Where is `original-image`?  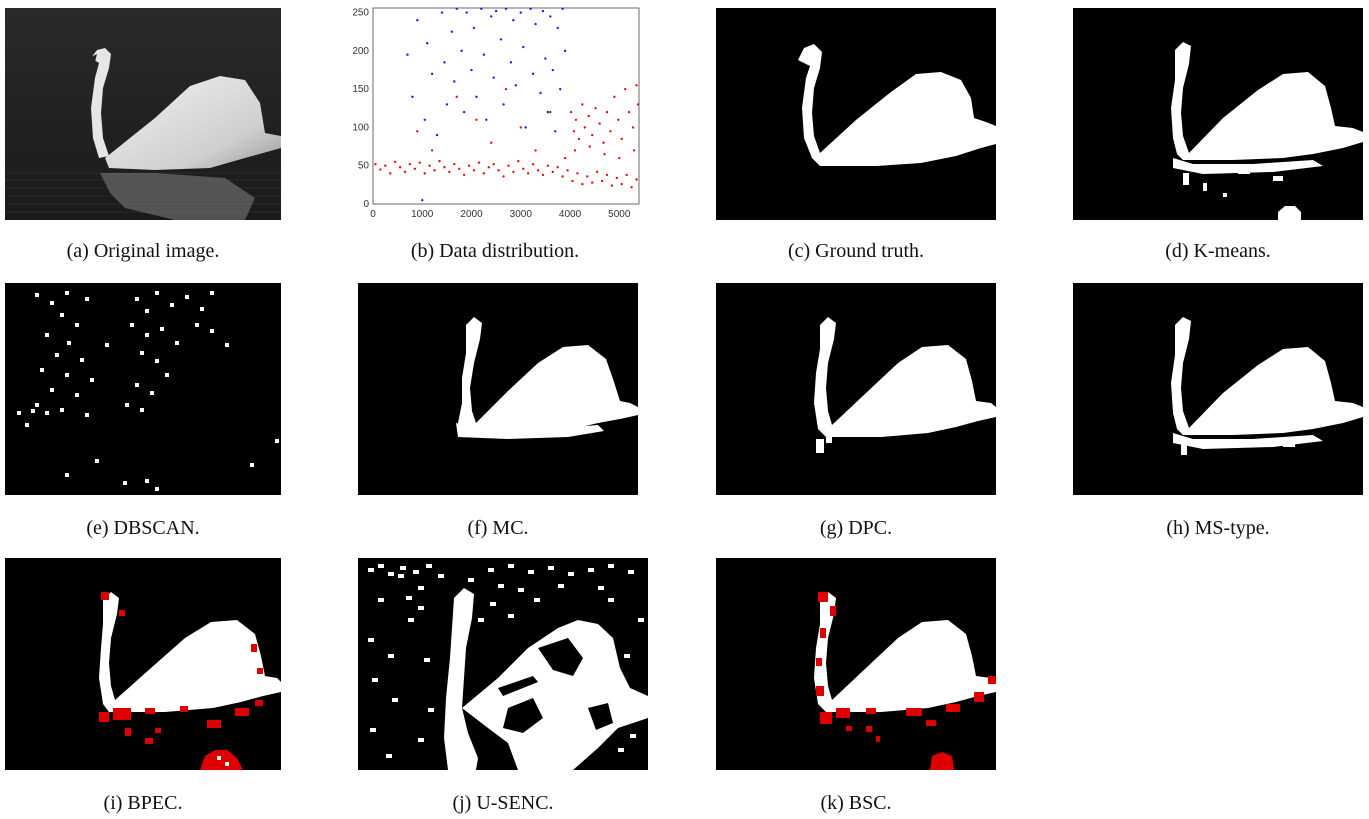
original-image is located at coordinates (143, 114).